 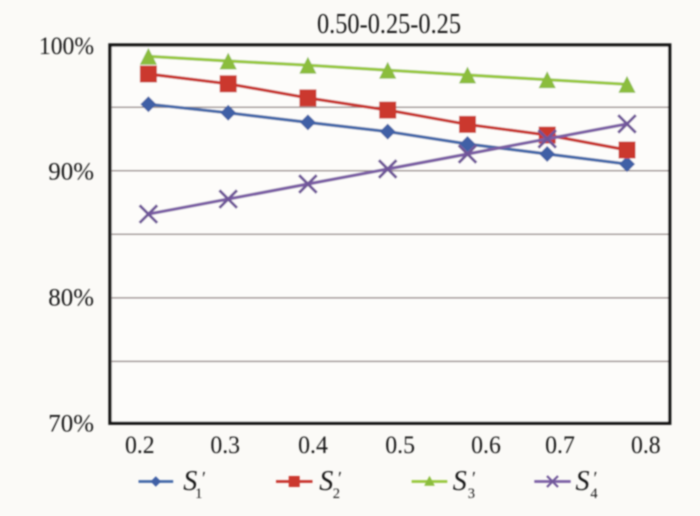 I want to click on svg-text: 0.5, so click(x=400, y=444).